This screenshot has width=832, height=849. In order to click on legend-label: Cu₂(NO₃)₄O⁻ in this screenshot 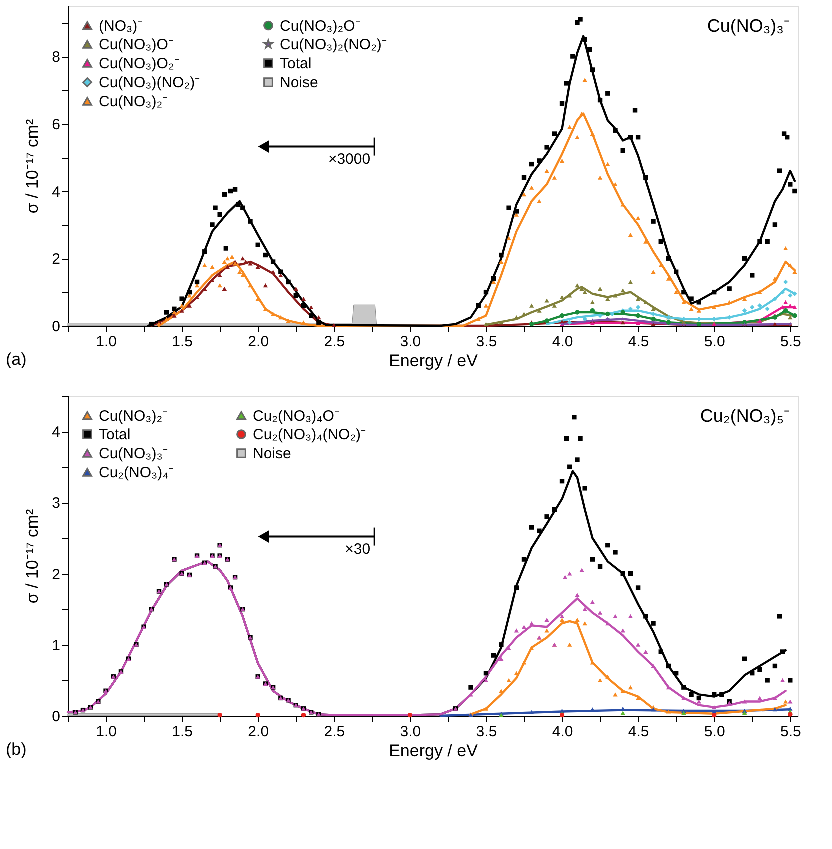, I will do `click(296, 416)`.